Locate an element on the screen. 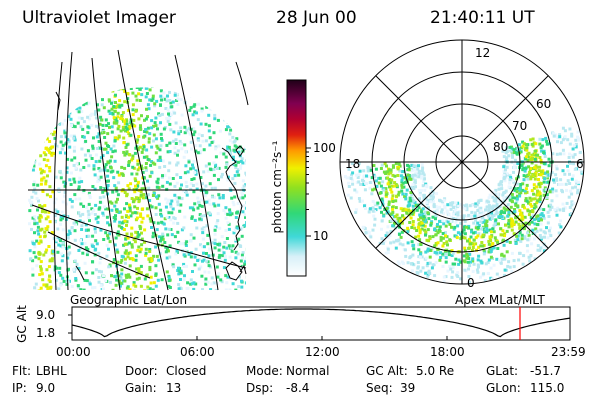 Image resolution: width=600 pixels, height=400 pixels. flt-value: LBHL is located at coordinates (51, 371).